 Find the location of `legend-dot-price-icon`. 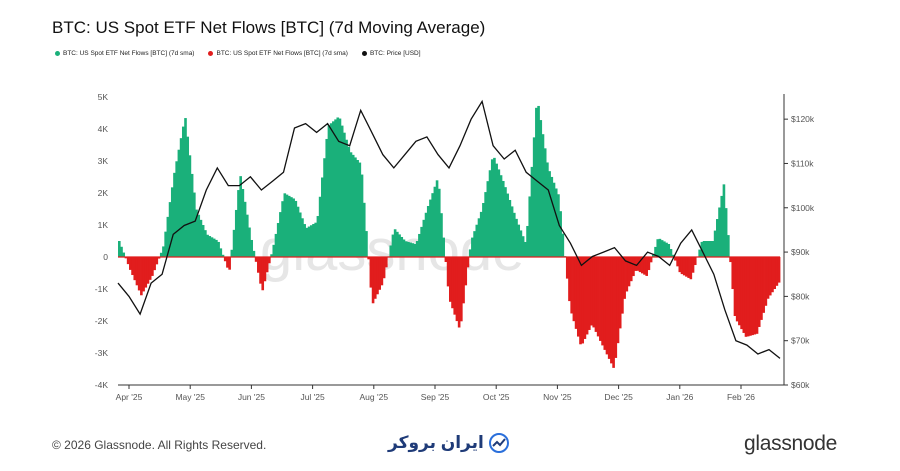

legend-dot-price-icon is located at coordinates (364, 53).